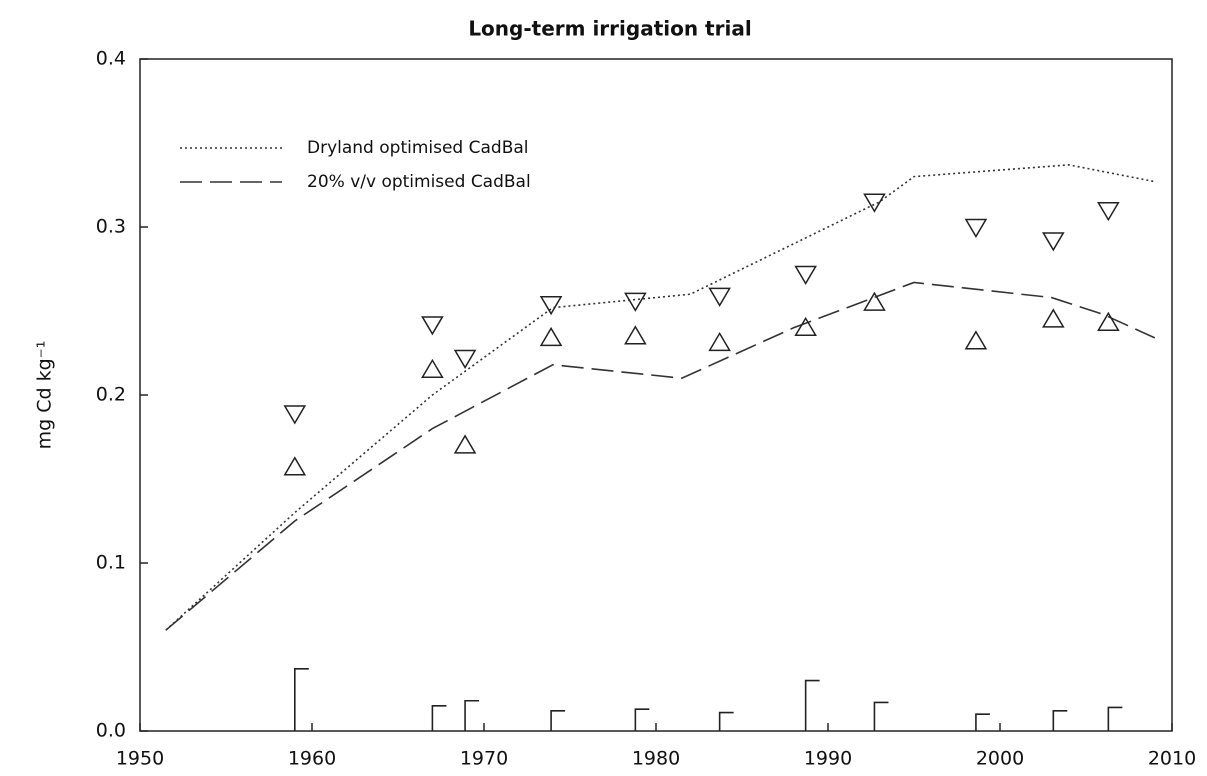  I want to click on y-tick-label: 0.0, so click(111, 731).